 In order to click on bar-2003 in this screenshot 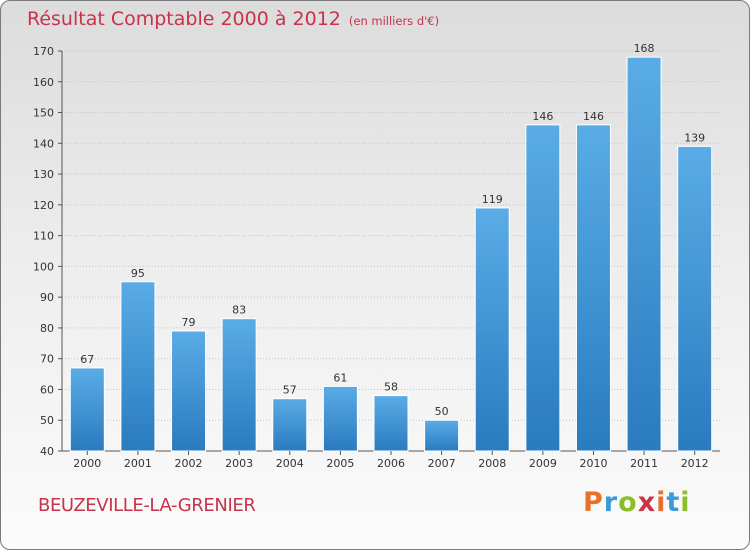, I will do `click(239, 385)`.